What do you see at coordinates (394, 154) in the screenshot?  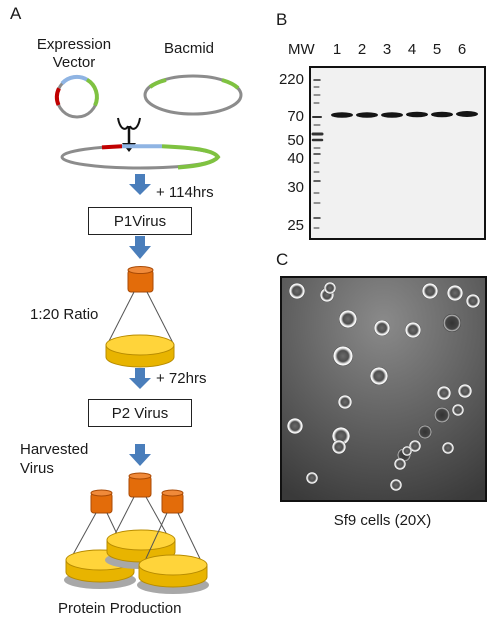 I see `blot-image` at bounding box center [394, 154].